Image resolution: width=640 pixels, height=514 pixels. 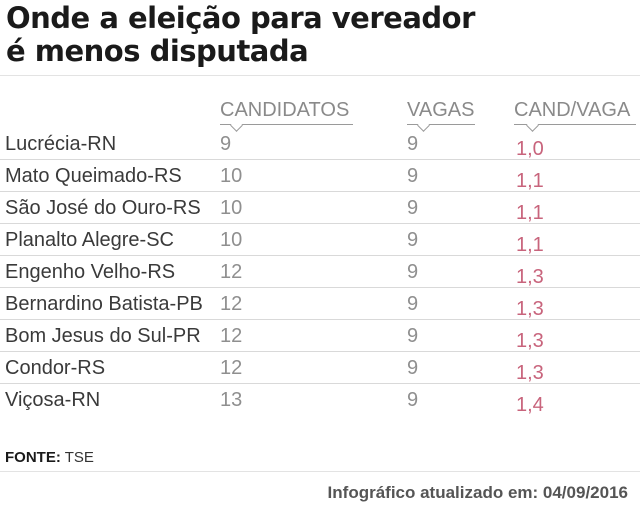 I want to click on bottom-divider, so click(x=320, y=471).